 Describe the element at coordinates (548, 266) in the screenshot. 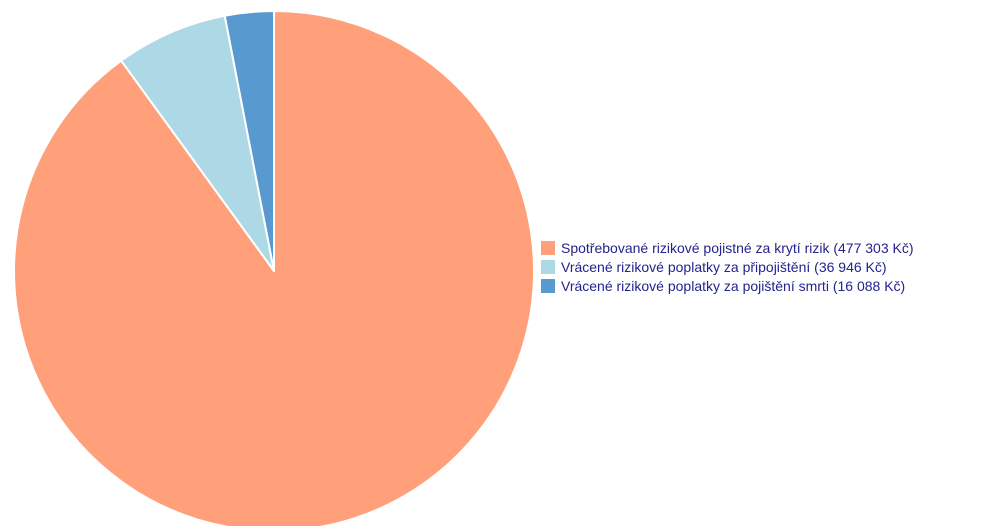

I see `legend-swatch-pripojisteni` at that location.